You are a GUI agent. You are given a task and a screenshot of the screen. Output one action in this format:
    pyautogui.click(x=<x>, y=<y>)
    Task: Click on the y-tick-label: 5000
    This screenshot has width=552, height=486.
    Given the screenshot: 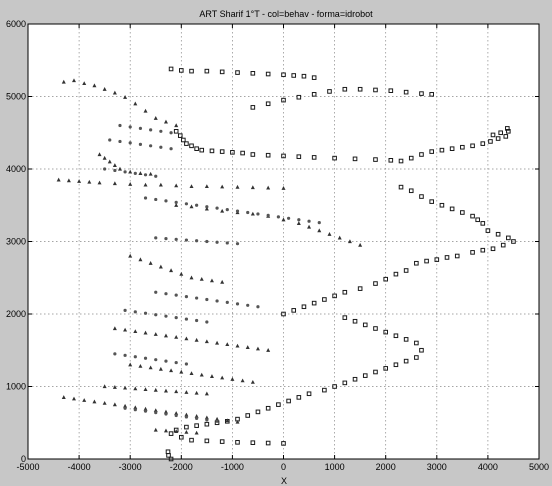 What is the action you would take?
    pyautogui.click(x=16, y=97)
    